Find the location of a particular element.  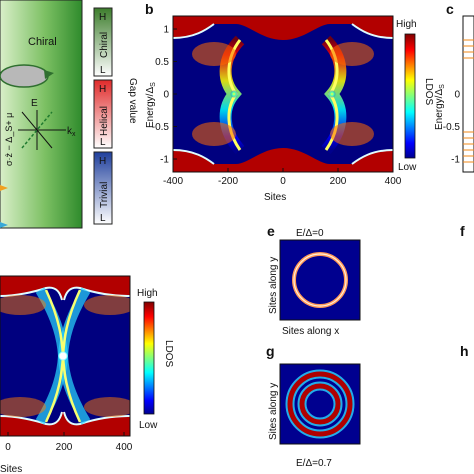

orbit-arrow-icon is located at coordinates (49, 74).